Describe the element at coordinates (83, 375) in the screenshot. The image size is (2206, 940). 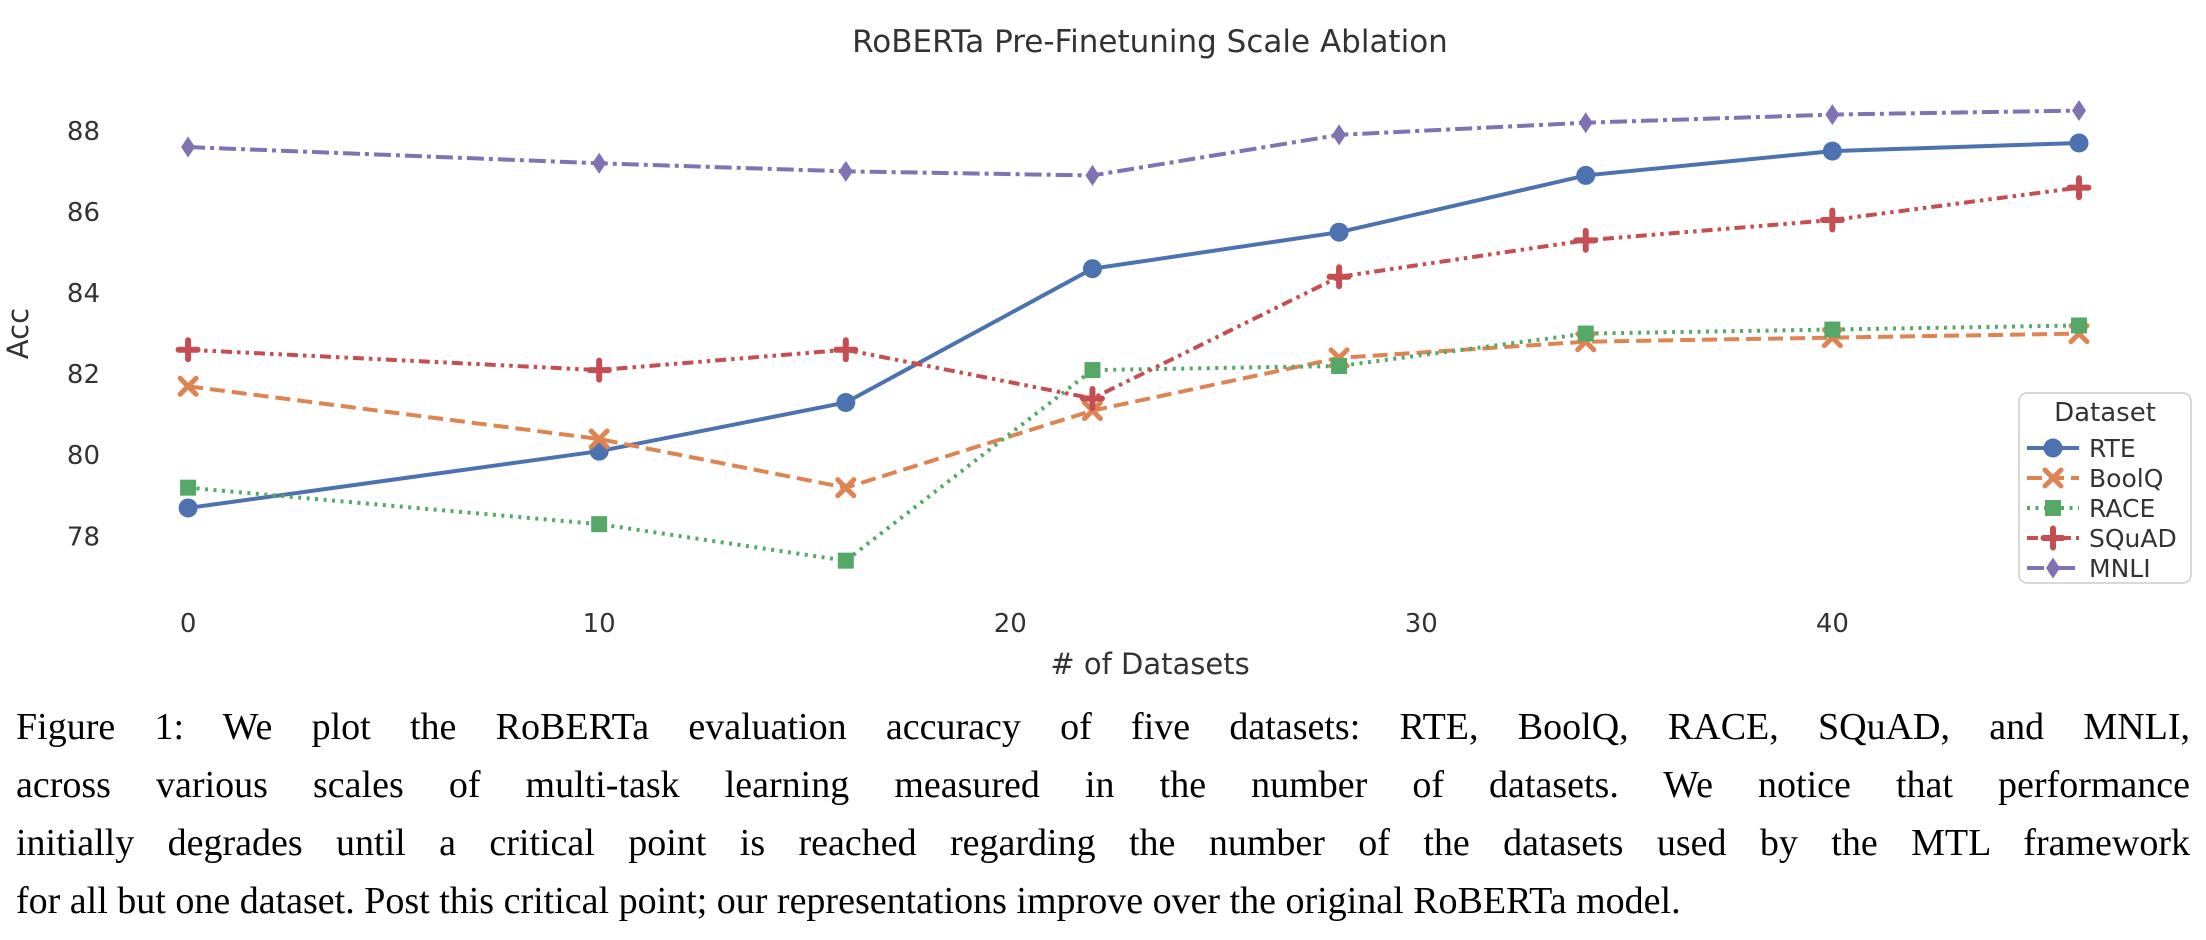
I see `y-tick-label: 82` at that location.